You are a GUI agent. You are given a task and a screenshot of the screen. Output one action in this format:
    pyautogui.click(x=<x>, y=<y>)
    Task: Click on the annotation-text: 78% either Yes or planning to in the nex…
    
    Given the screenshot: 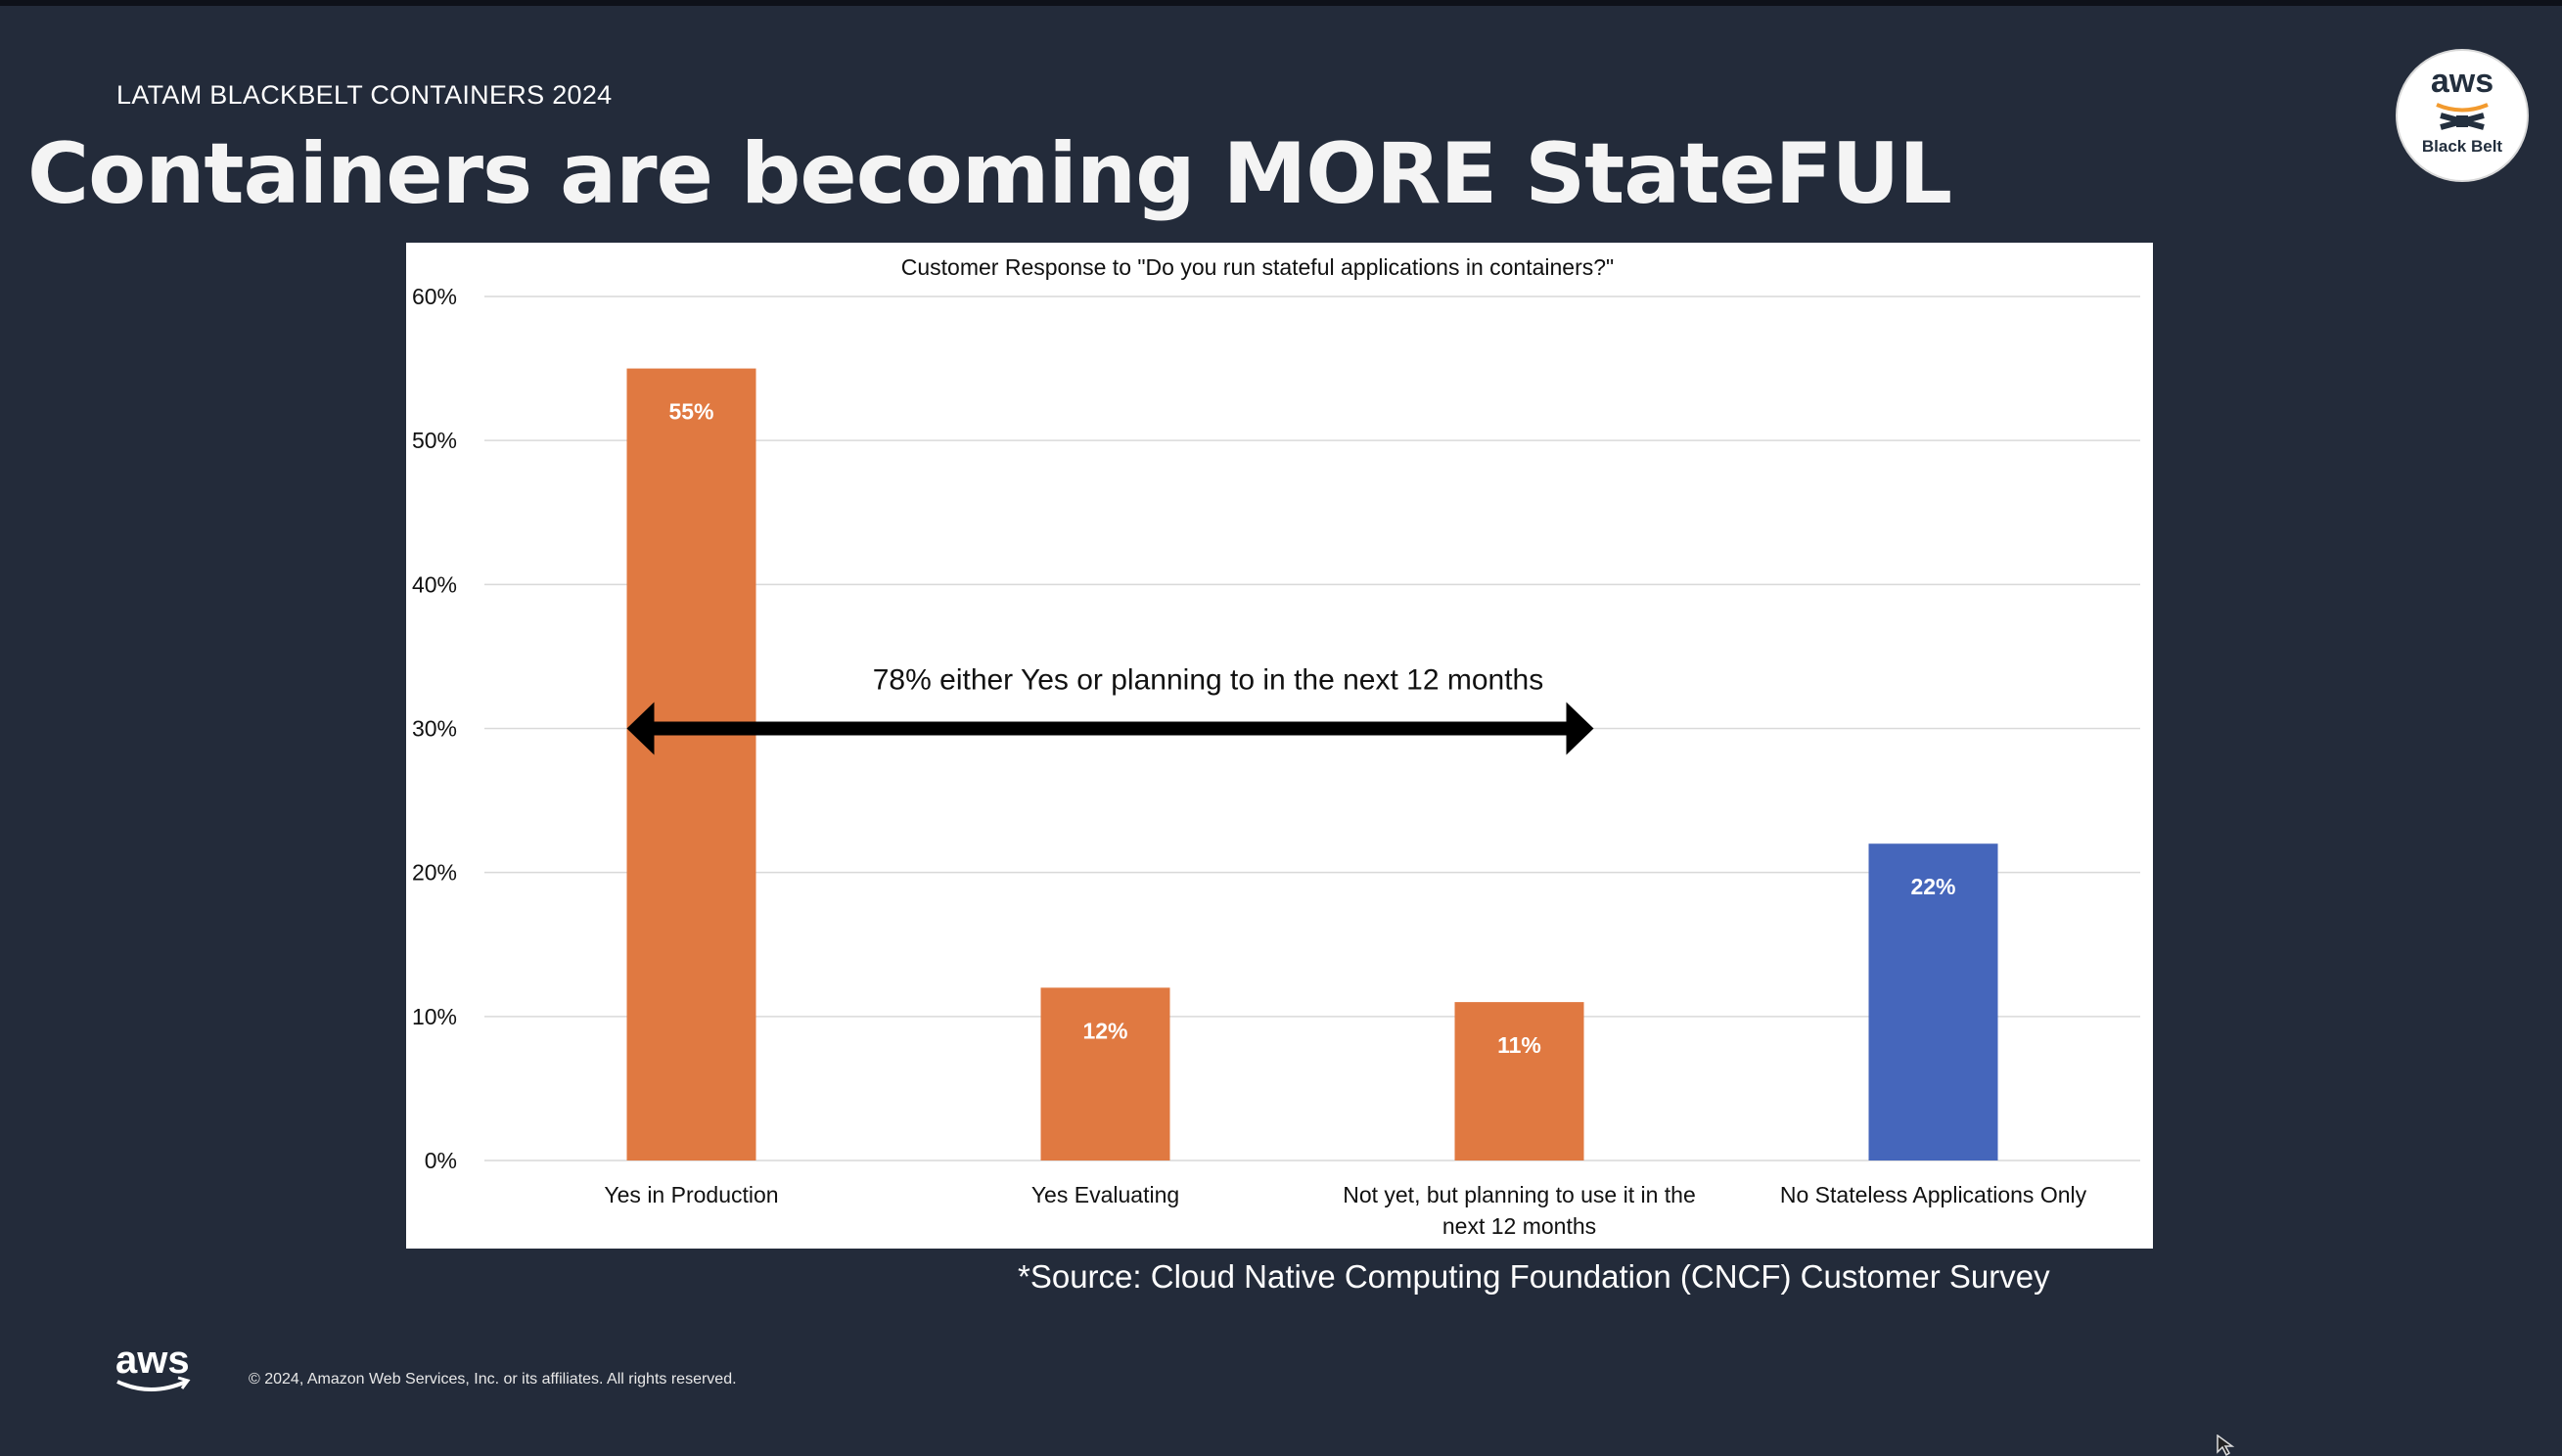 What is the action you would take?
    pyautogui.click(x=1208, y=680)
    